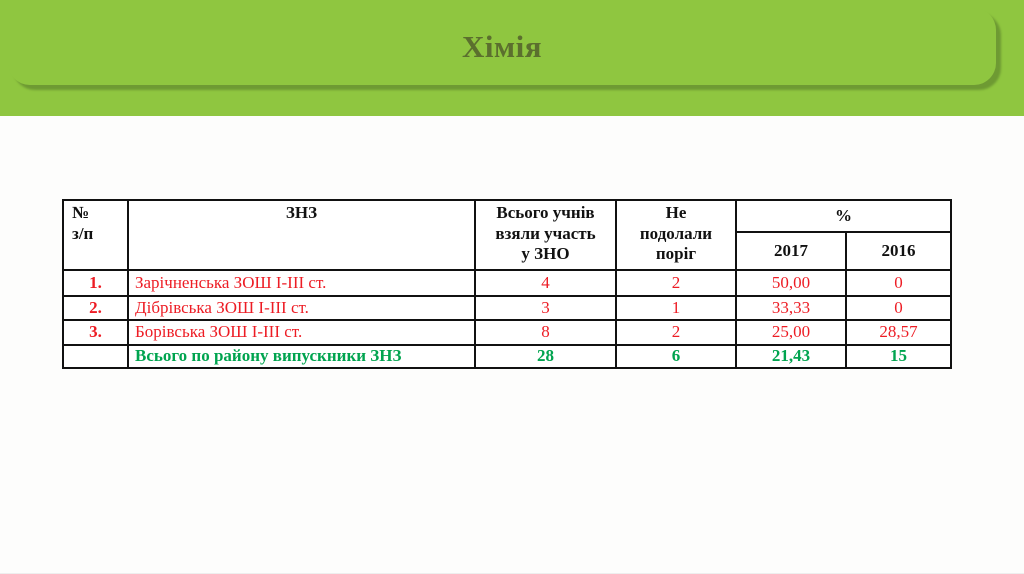  Describe the element at coordinates (545, 235) in the screenshot. I see `header-participants: Всього учнів взяли участь у ЗНО` at that location.